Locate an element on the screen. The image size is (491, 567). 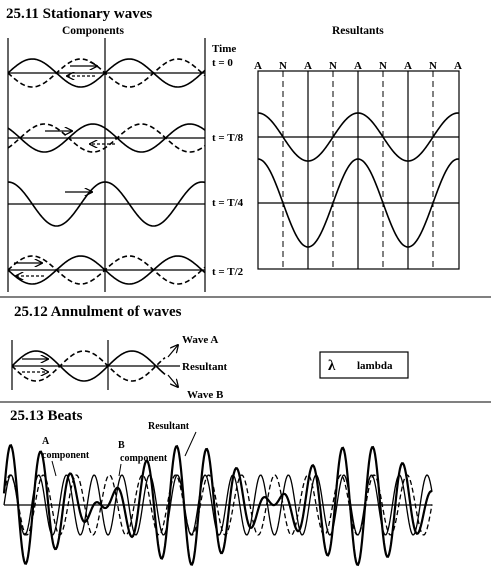
time-t4: t = T/4 is located at coordinates (228, 203).